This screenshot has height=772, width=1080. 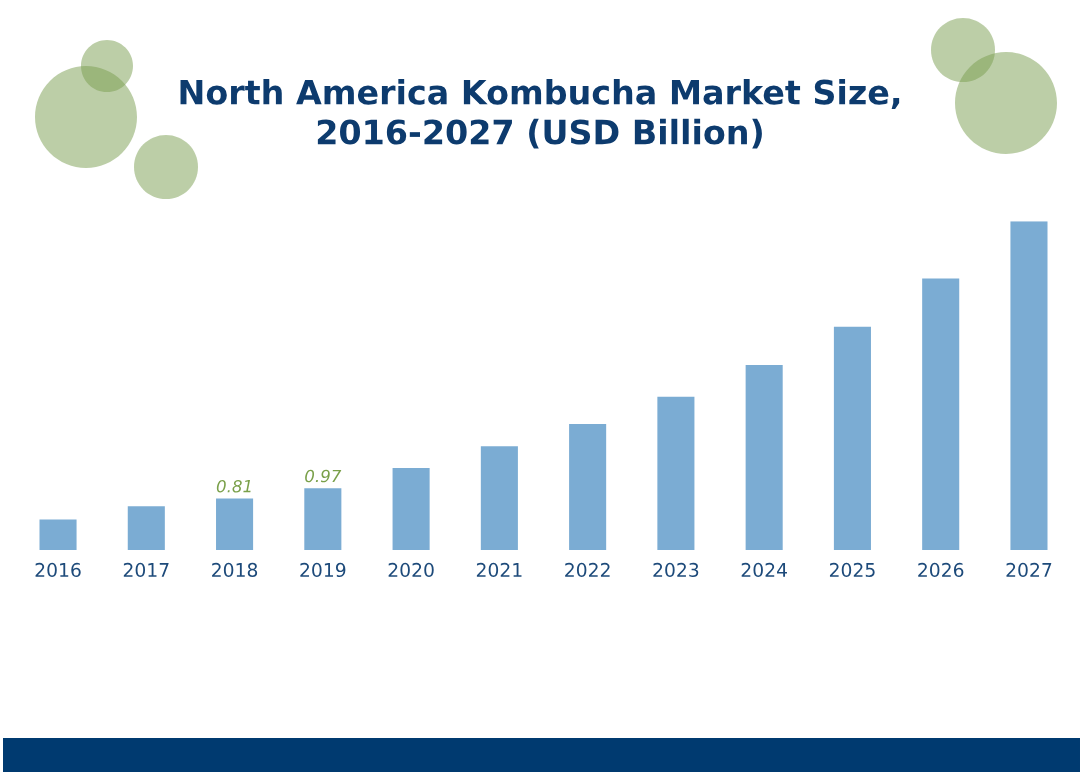 What do you see at coordinates (852, 570) in the screenshot?
I see `x-tick-label: 2025` at bounding box center [852, 570].